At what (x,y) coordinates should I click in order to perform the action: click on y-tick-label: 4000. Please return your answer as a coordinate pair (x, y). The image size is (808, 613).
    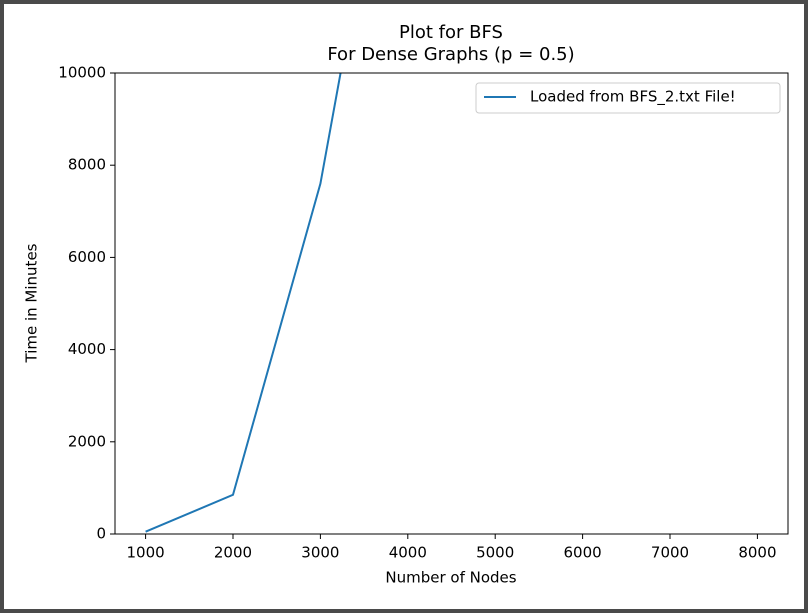
    Looking at the image, I should click on (87, 349).